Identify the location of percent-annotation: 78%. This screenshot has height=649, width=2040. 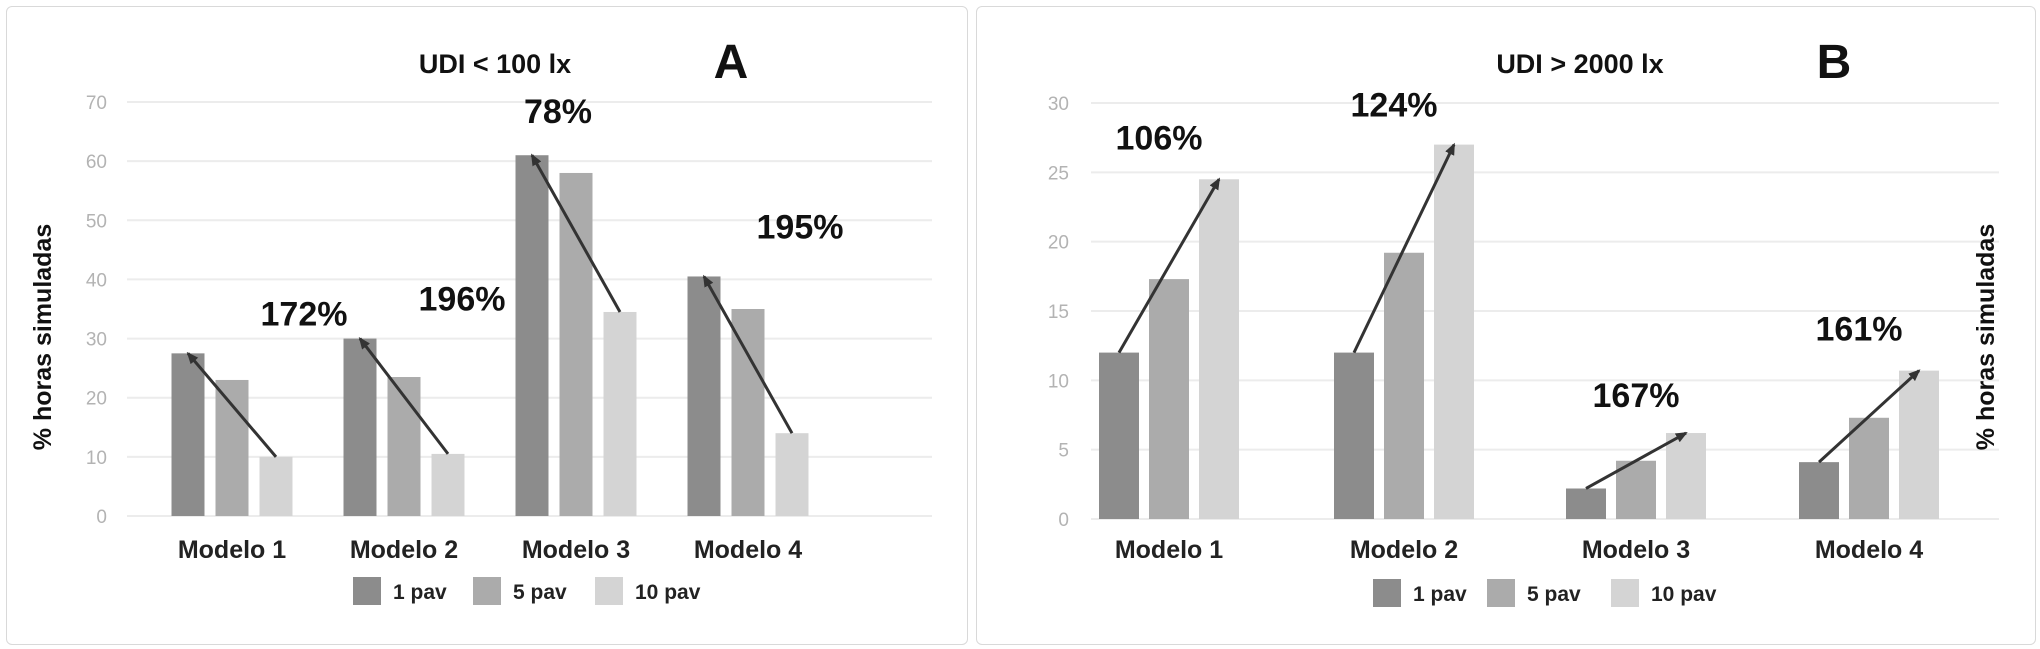
(558, 112).